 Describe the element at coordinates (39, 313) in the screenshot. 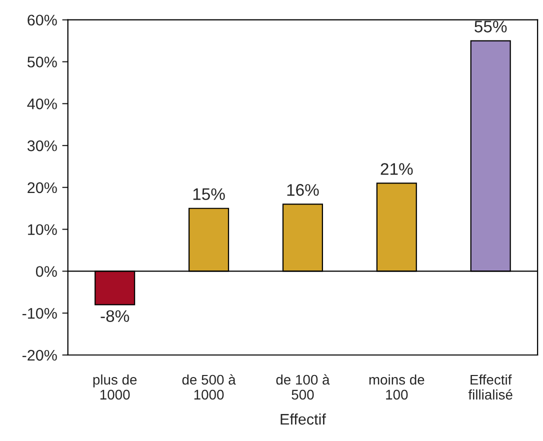

I see `y-tick-label: -10%` at that location.